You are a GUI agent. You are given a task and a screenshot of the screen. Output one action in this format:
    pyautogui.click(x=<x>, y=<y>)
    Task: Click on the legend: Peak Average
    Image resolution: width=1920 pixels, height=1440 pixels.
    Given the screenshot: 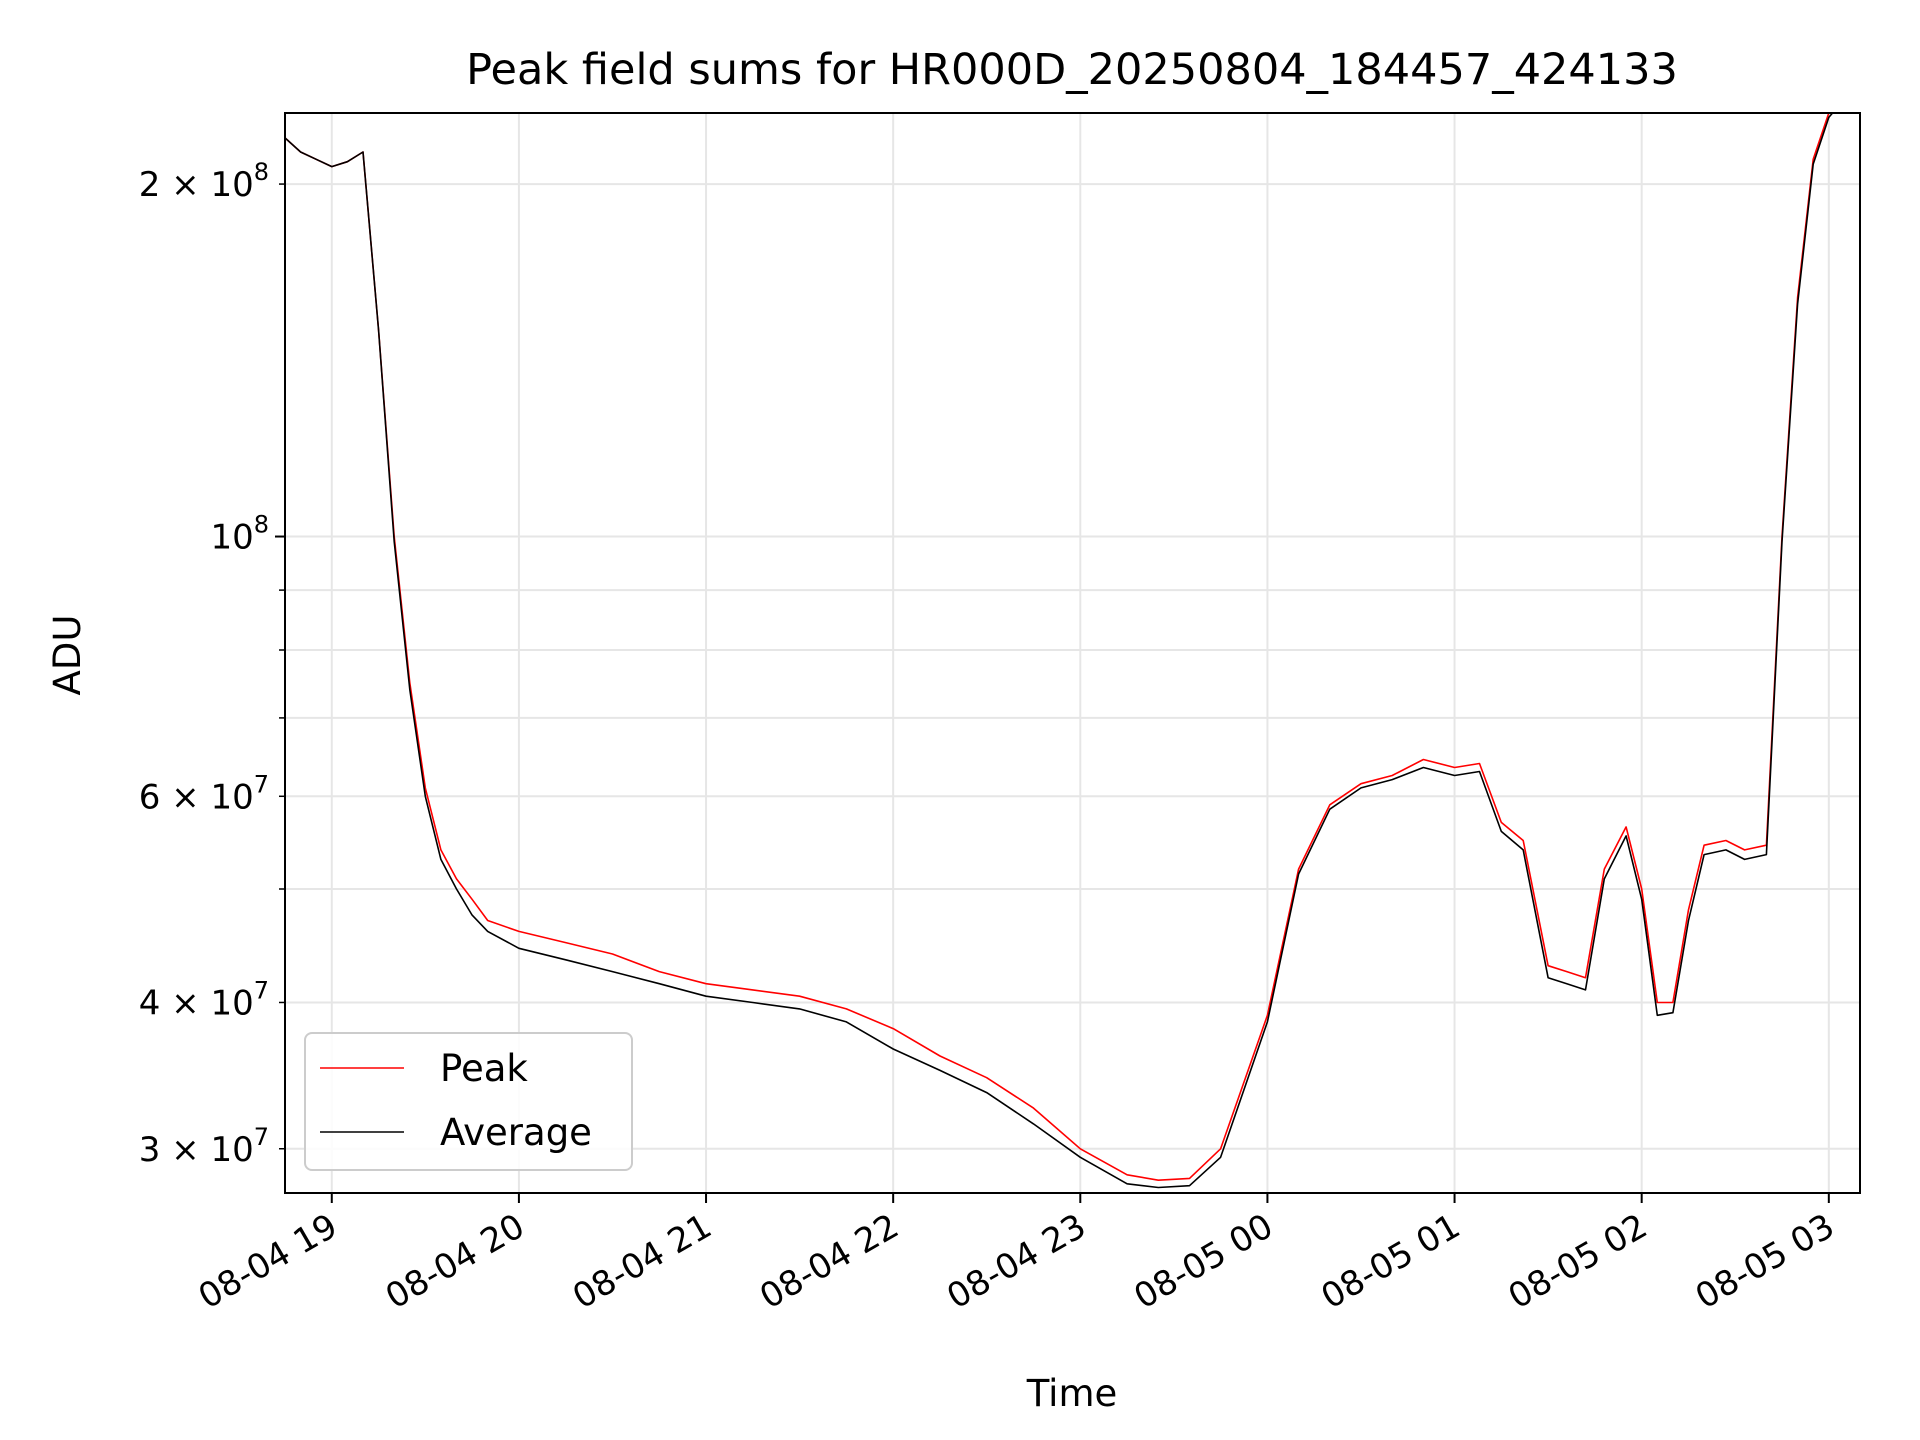 What is the action you would take?
    pyautogui.click(x=468, y=1101)
    